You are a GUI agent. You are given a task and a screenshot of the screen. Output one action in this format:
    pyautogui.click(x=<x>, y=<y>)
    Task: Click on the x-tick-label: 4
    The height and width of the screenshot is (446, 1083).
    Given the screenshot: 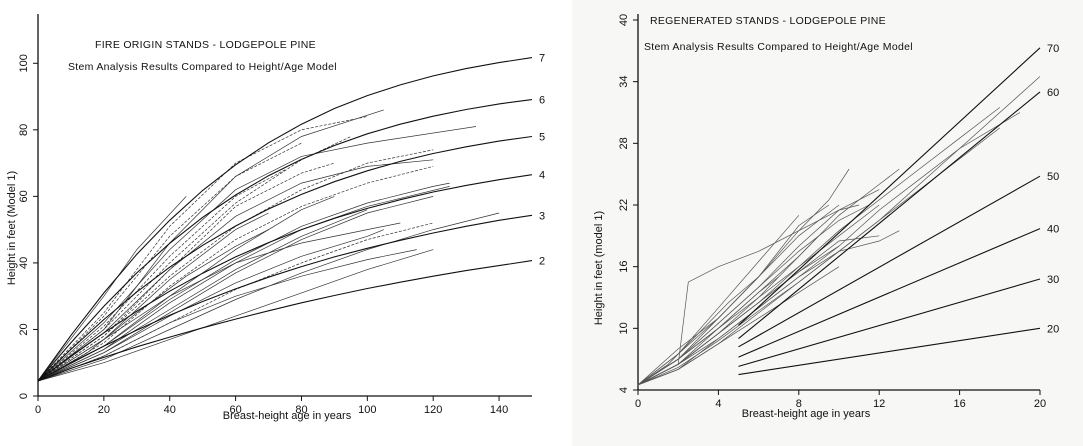 What is the action you would take?
    pyautogui.click(x=718, y=404)
    